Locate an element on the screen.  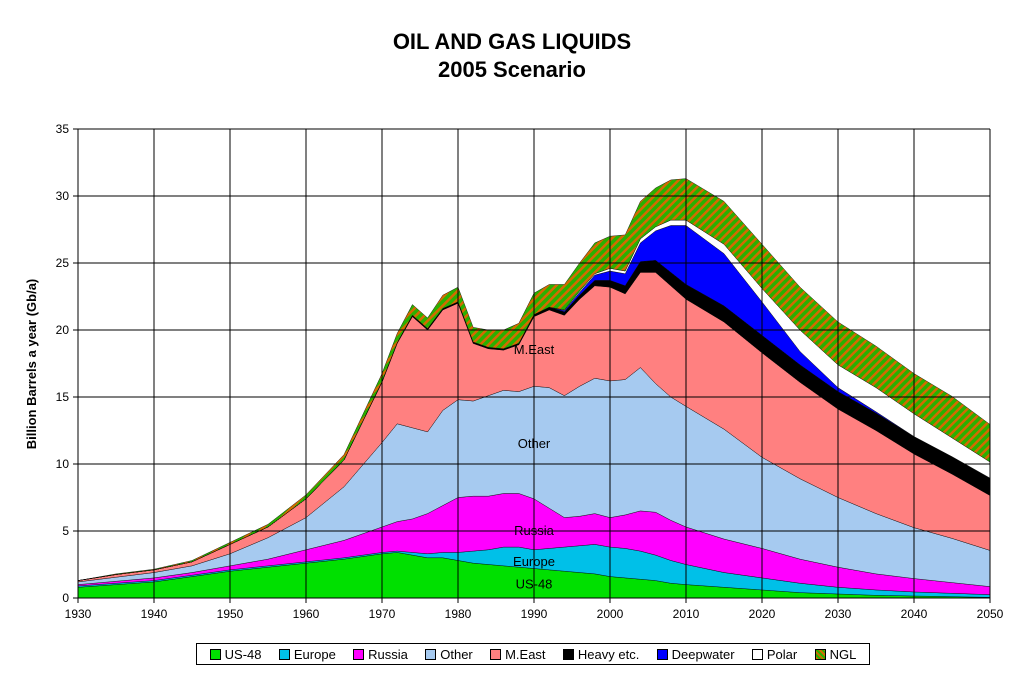
x-tick-label: 2050 is located at coordinates (990, 614).